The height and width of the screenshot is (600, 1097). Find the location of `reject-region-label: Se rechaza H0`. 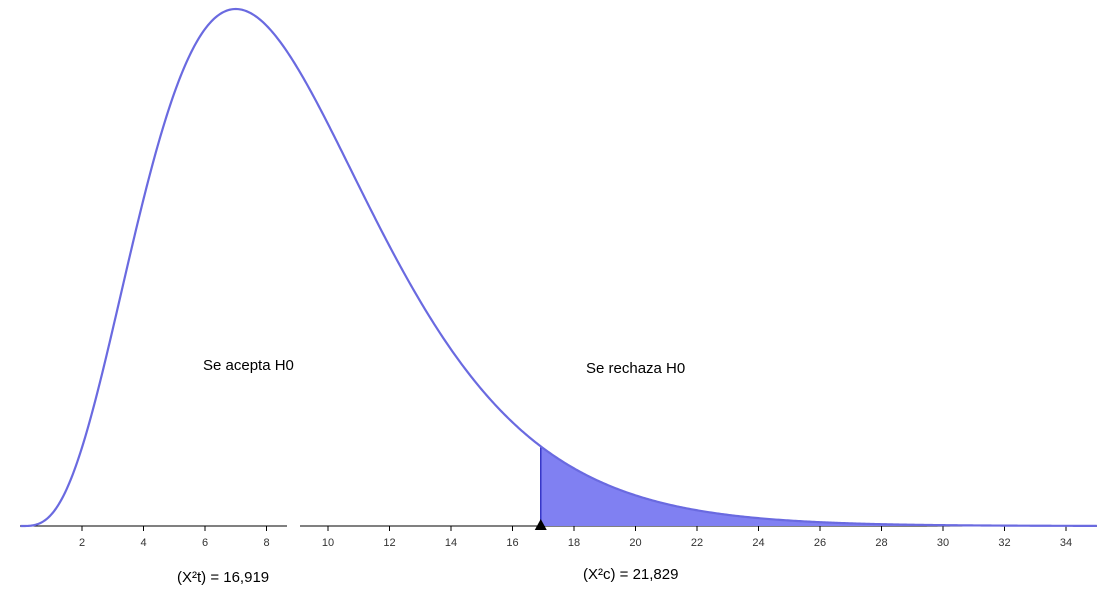

reject-region-label: Se rechaza H0 is located at coordinates (635, 368).